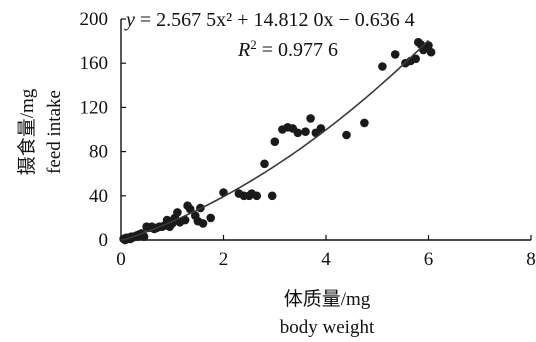 This screenshot has width=536, height=342. Describe the element at coordinates (104, 240) in the screenshot. I see `y-tick-label: 0` at that location.